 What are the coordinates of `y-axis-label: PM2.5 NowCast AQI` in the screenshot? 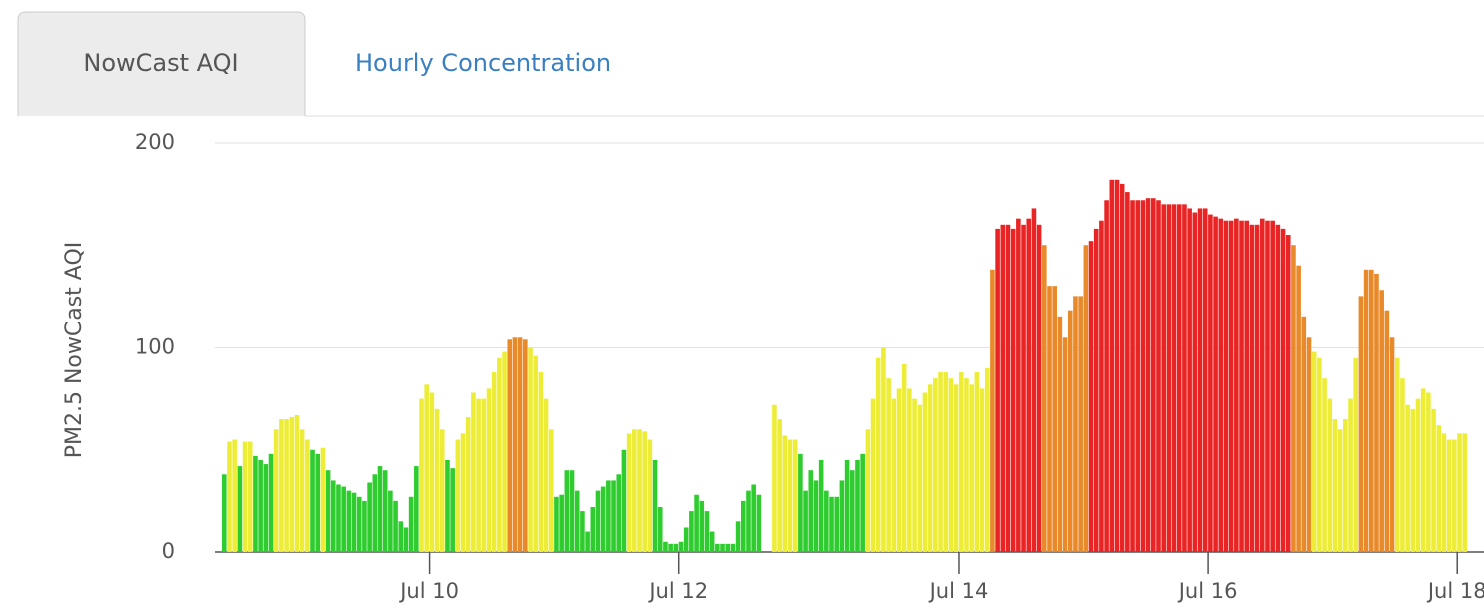 It's located at (74, 350).